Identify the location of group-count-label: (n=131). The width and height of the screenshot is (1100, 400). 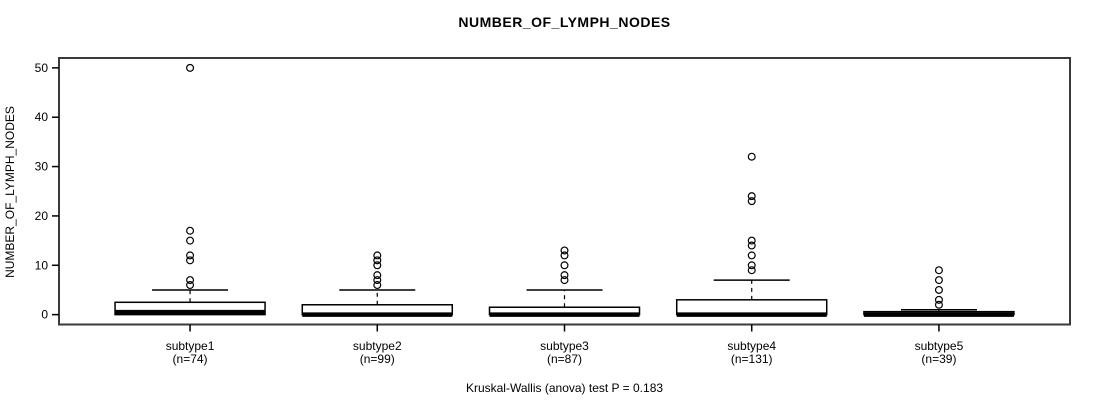
(752, 359).